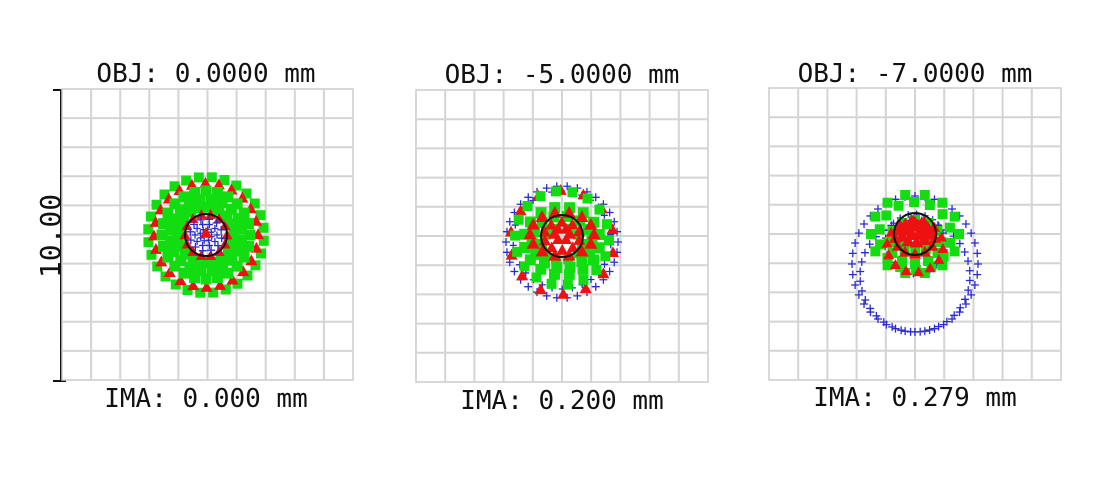 Image resolution: width=1110 pixels, height=488 pixels. What do you see at coordinates (205, 74) in the screenshot?
I see `obj-label: OBJ: 0.0000 mm` at bounding box center [205, 74].